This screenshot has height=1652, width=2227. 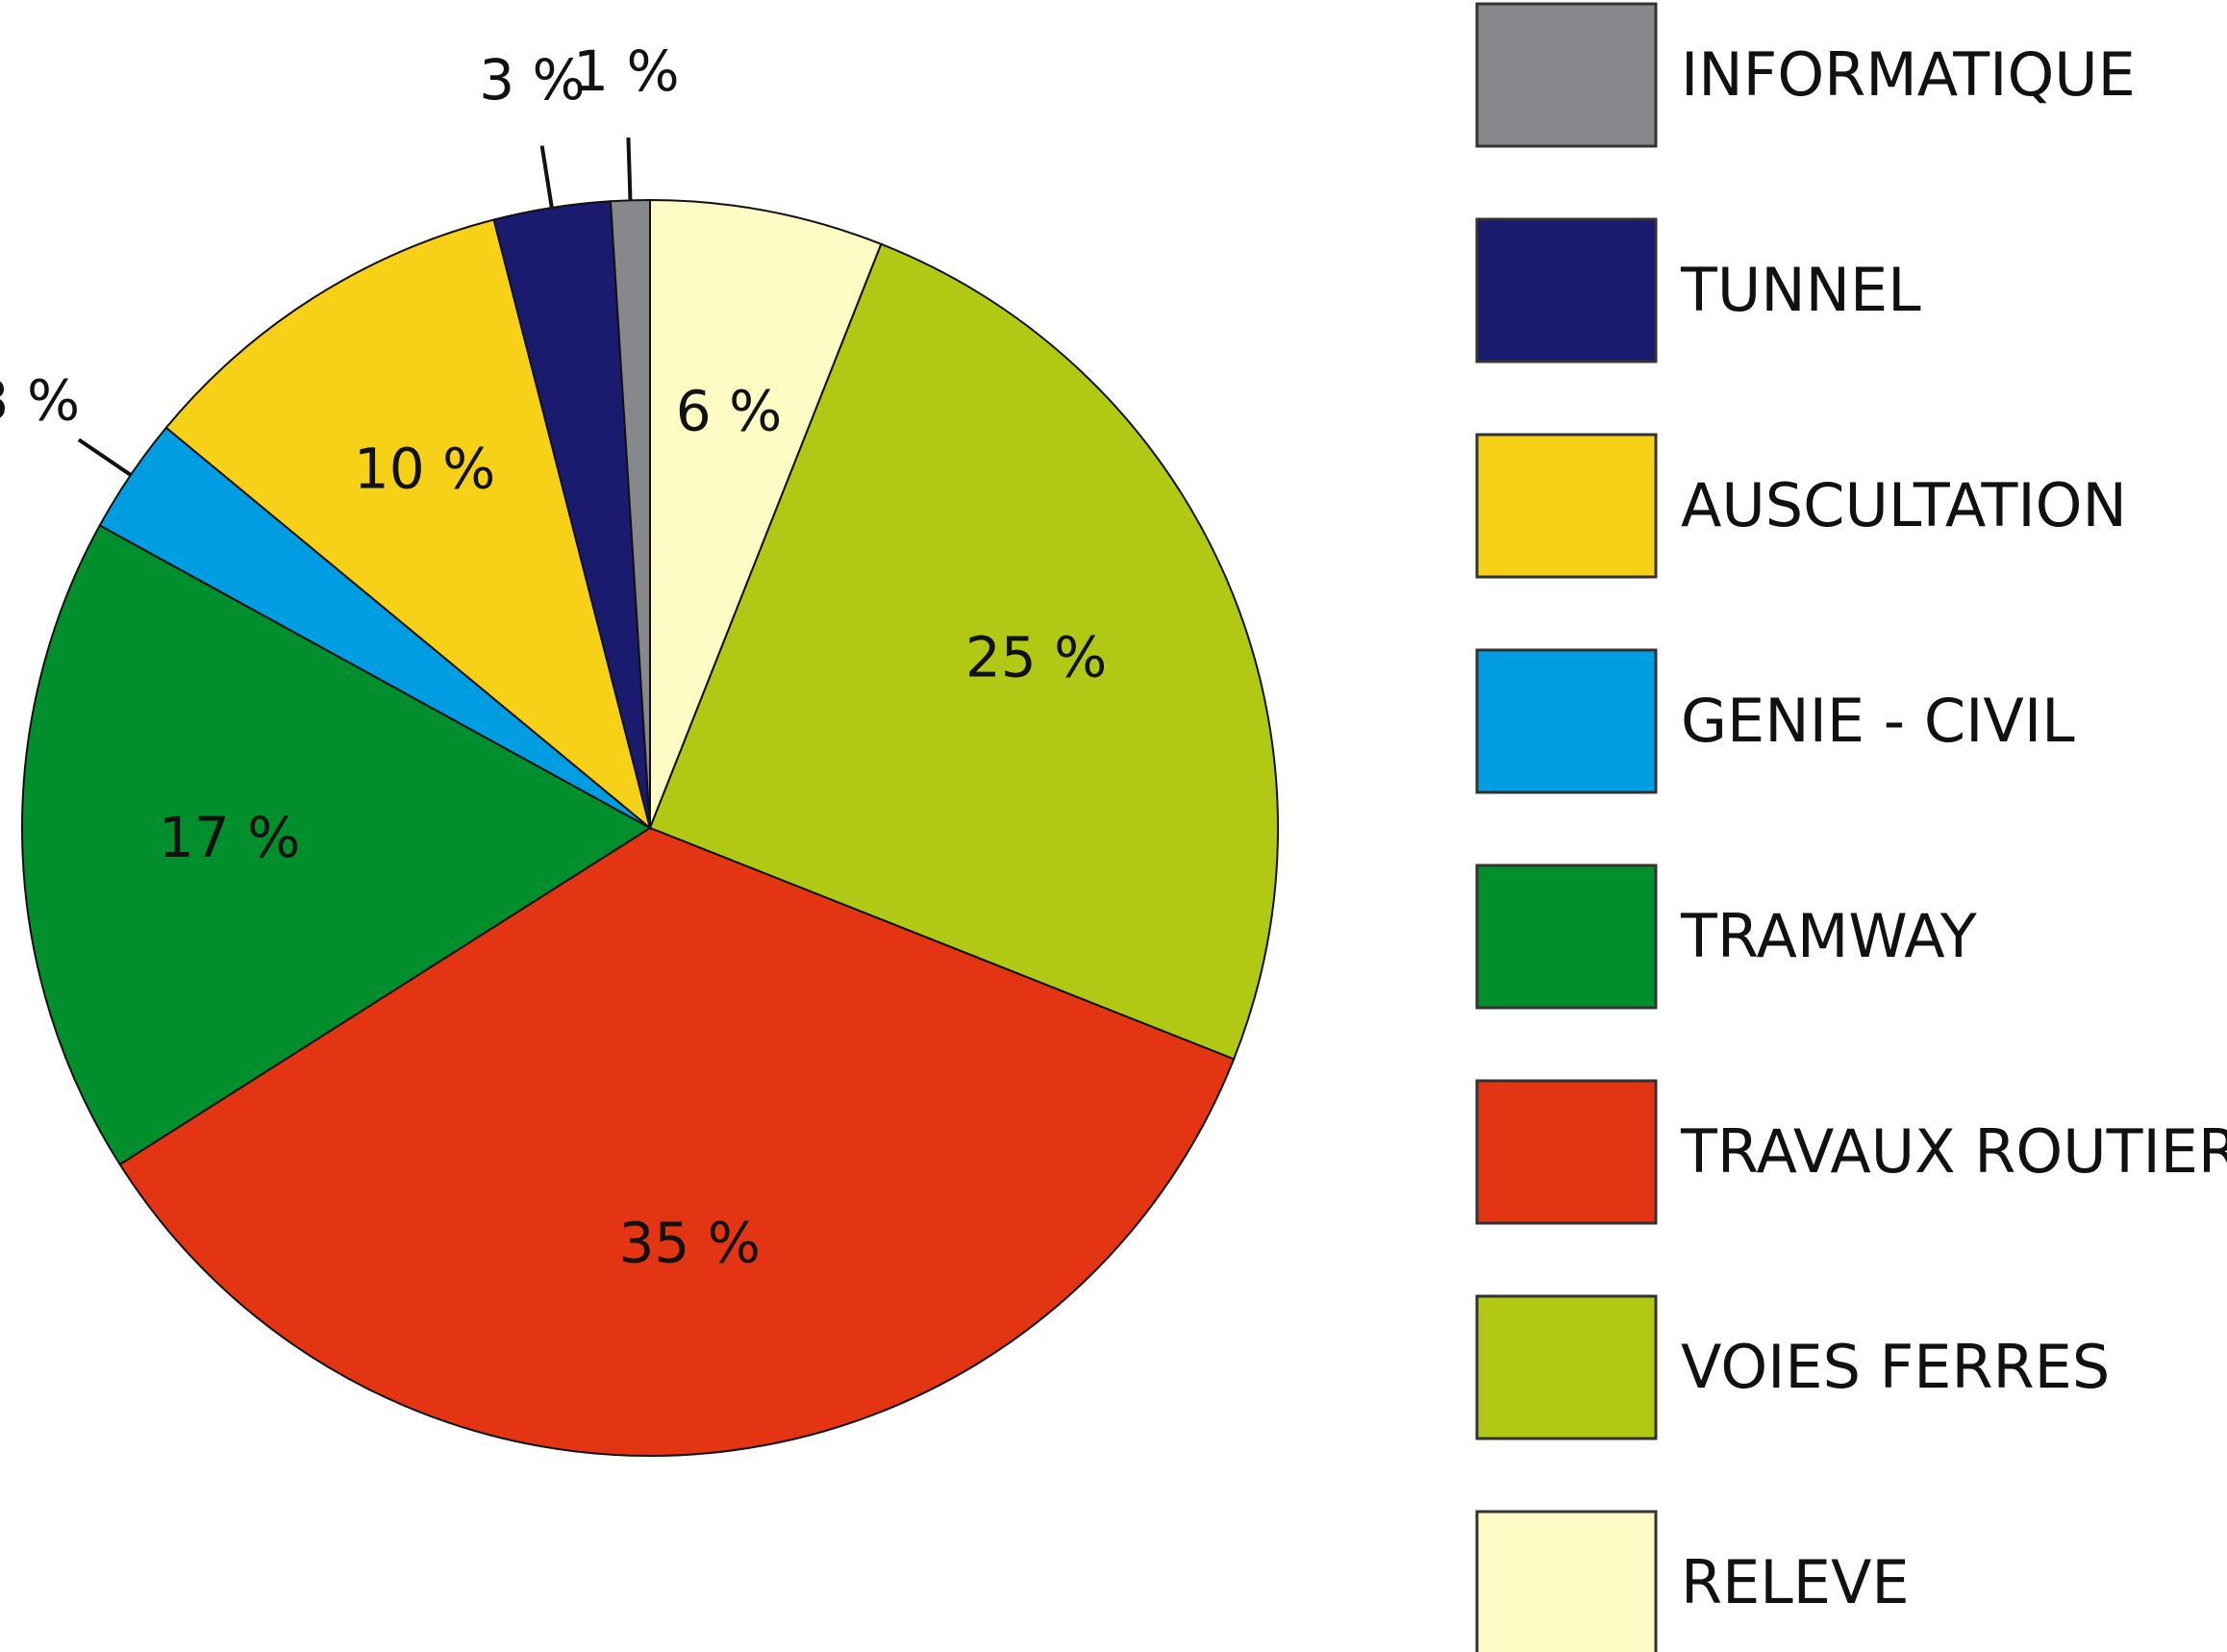 What do you see at coordinates (229, 838) in the screenshot?
I see `data-label: 17 %` at bounding box center [229, 838].